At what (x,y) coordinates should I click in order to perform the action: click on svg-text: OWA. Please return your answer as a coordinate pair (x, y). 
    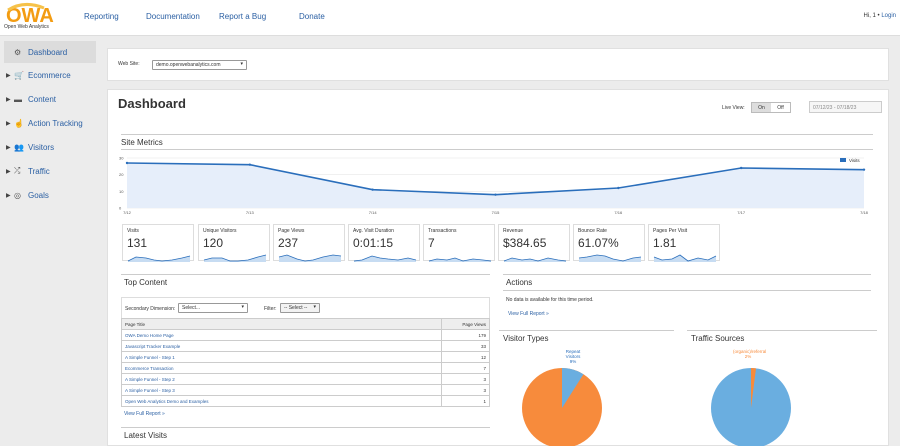
    Looking at the image, I should click on (30, 16).